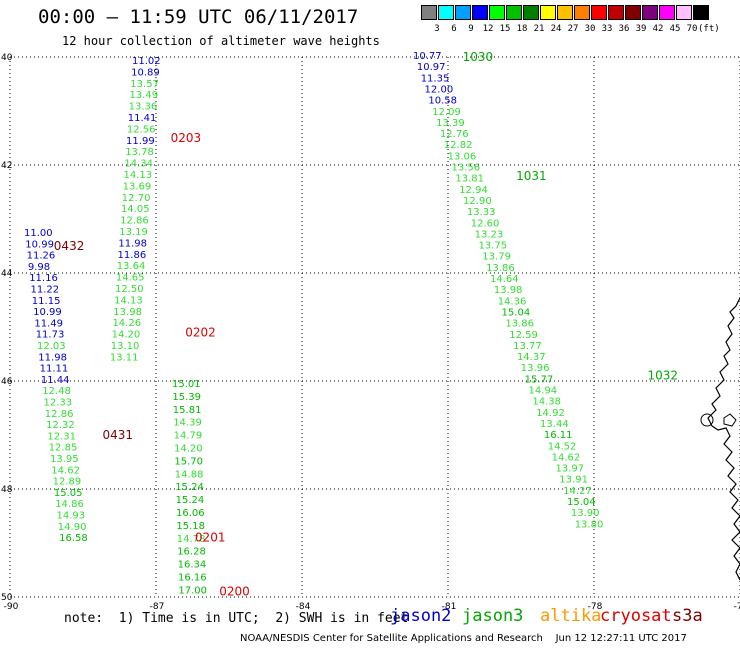 This screenshot has width=740, height=650. What do you see at coordinates (535, 368) in the screenshot?
I see `wave-height-value: 13.96` at bounding box center [535, 368].